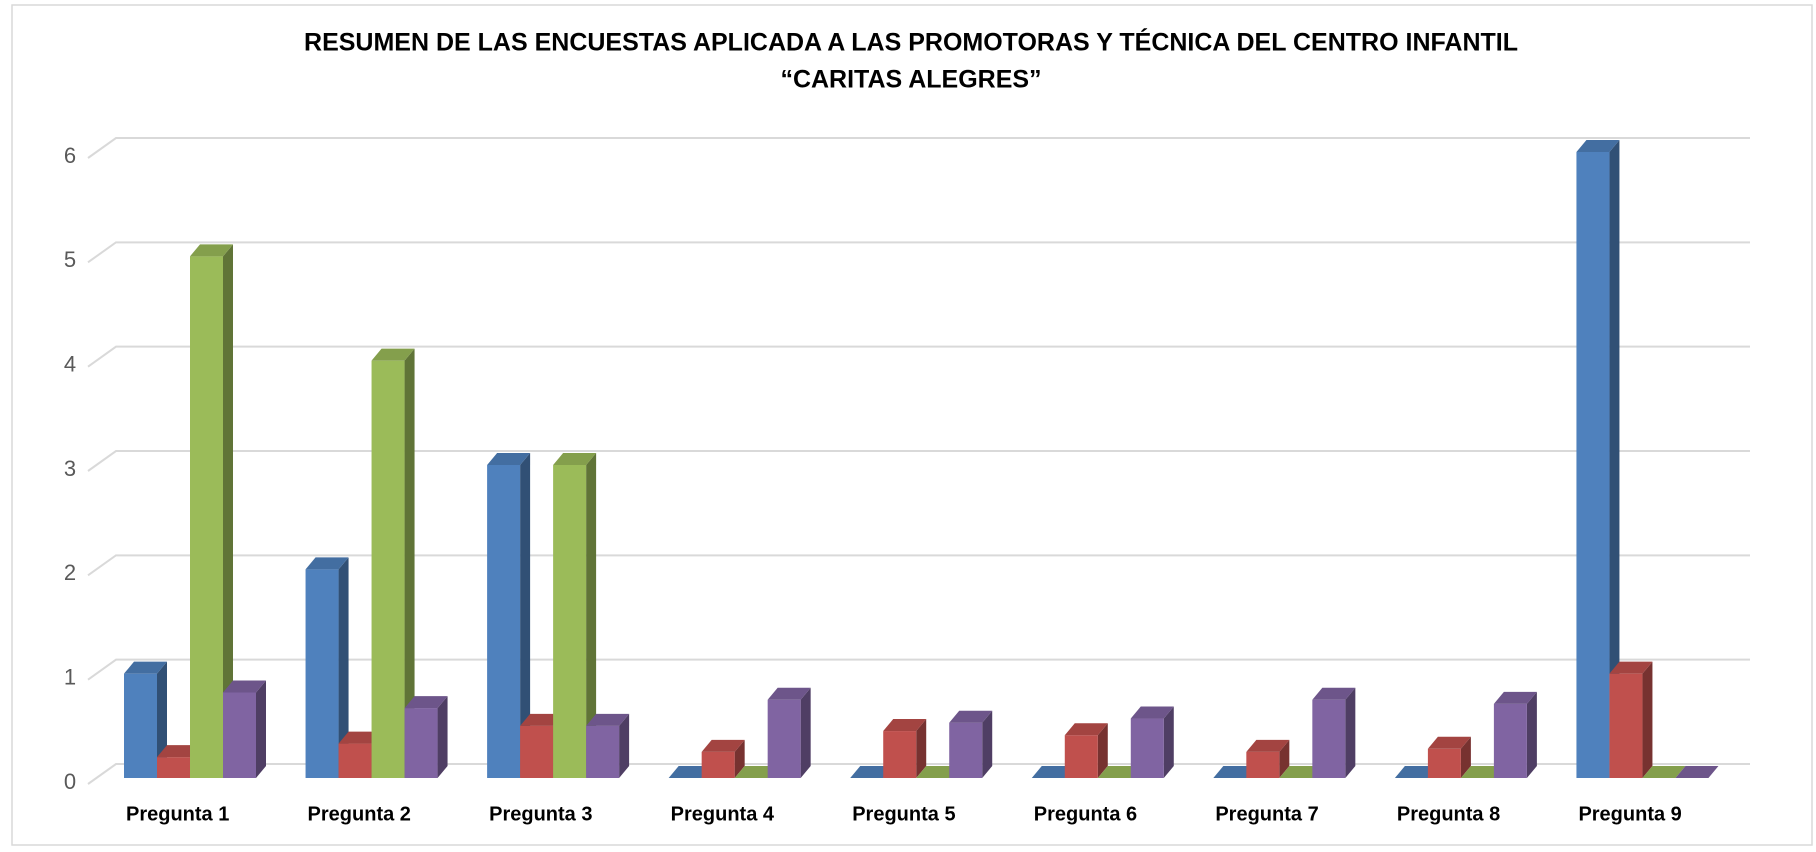 The height and width of the screenshot is (852, 1816). What do you see at coordinates (1629, 814) in the screenshot?
I see `x-tick-label: Pregunta 9` at bounding box center [1629, 814].